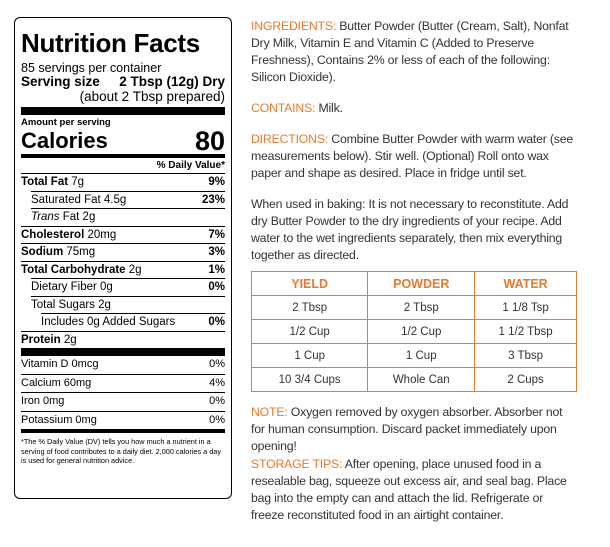 This screenshot has width=610, height=547. I want to click on trans-fat-label: Trans Fat 2g, so click(63, 217).